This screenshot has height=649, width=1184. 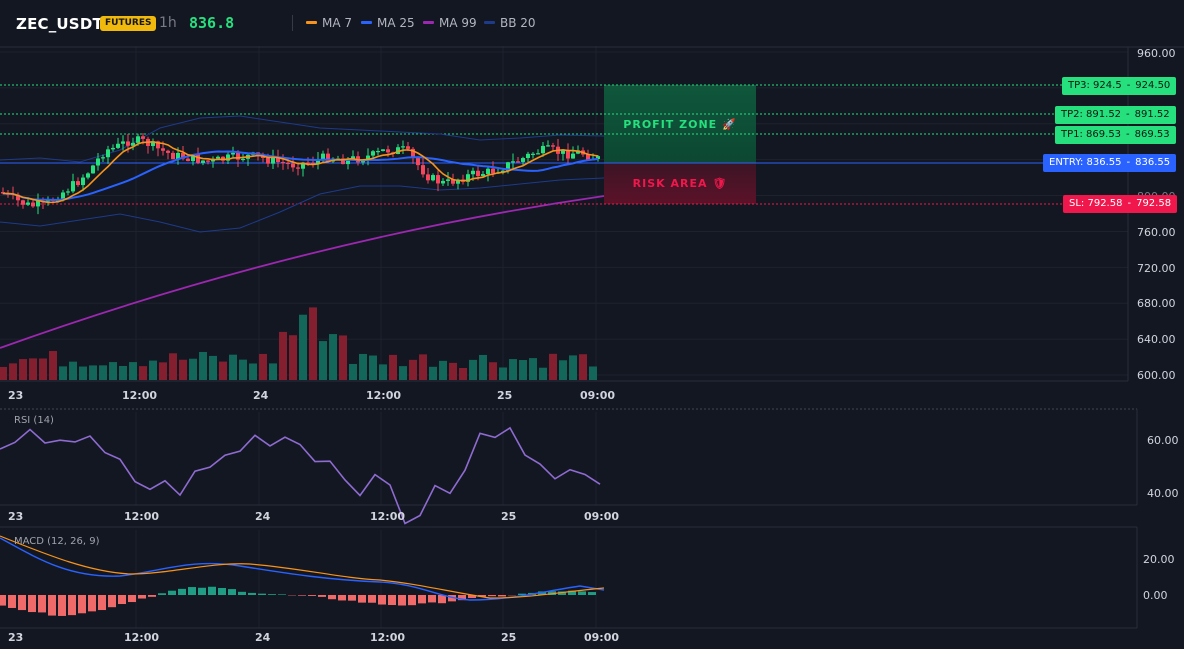 I want to click on macd-time-tick: 23, so click(x=16, y=637).